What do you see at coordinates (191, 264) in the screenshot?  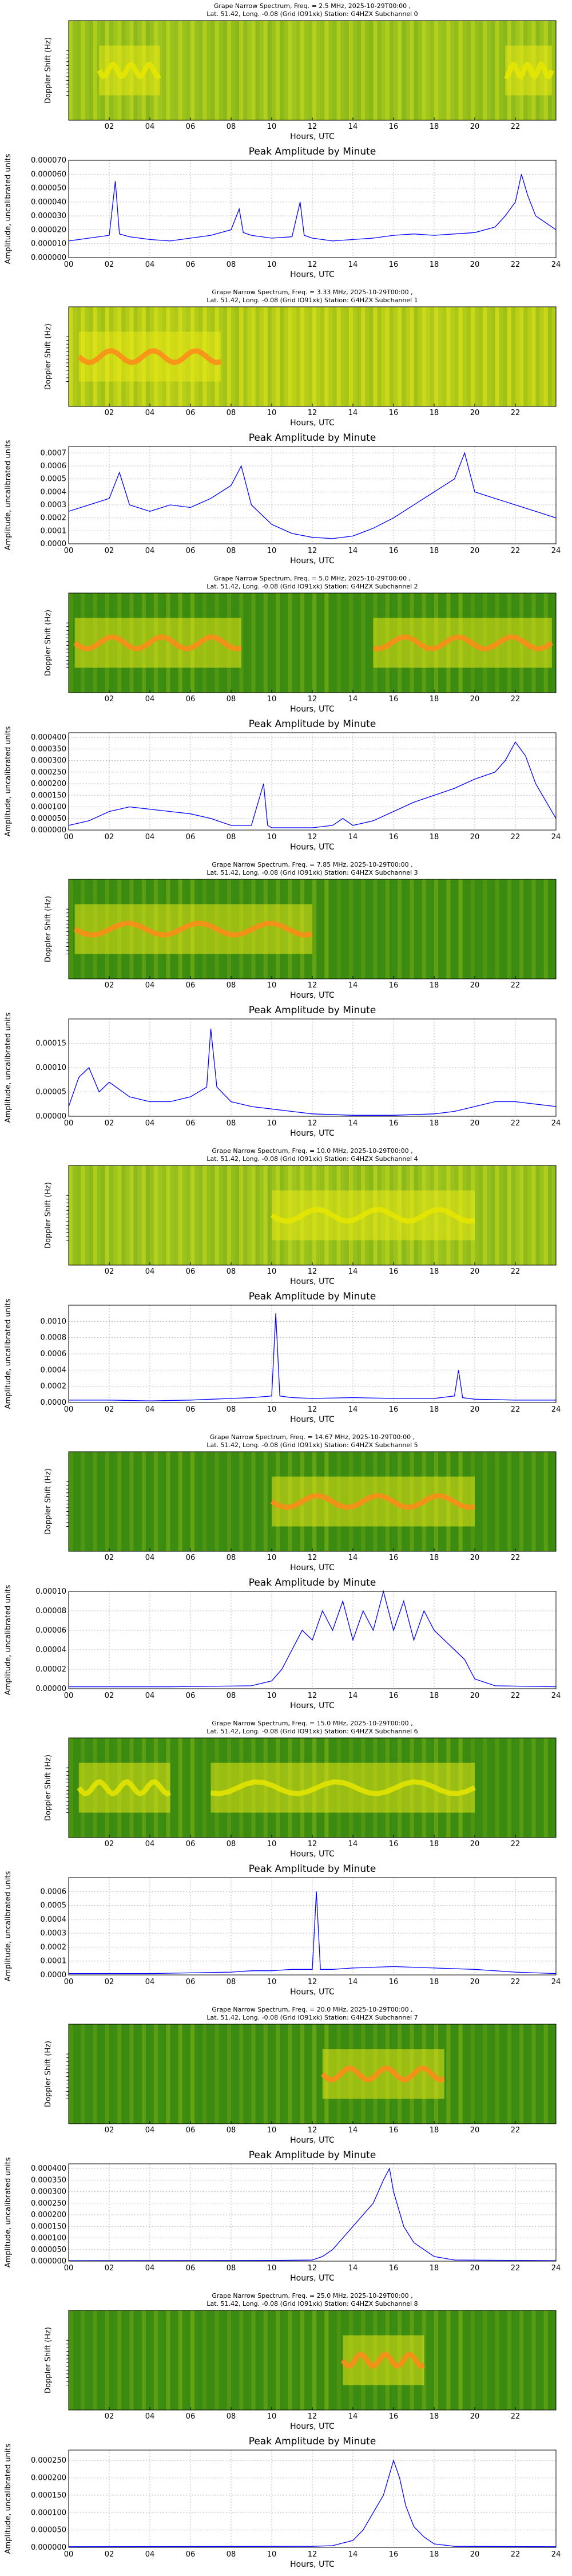 I see `amplitude-x-tick-label: 06` at bounding box center [191, 264].